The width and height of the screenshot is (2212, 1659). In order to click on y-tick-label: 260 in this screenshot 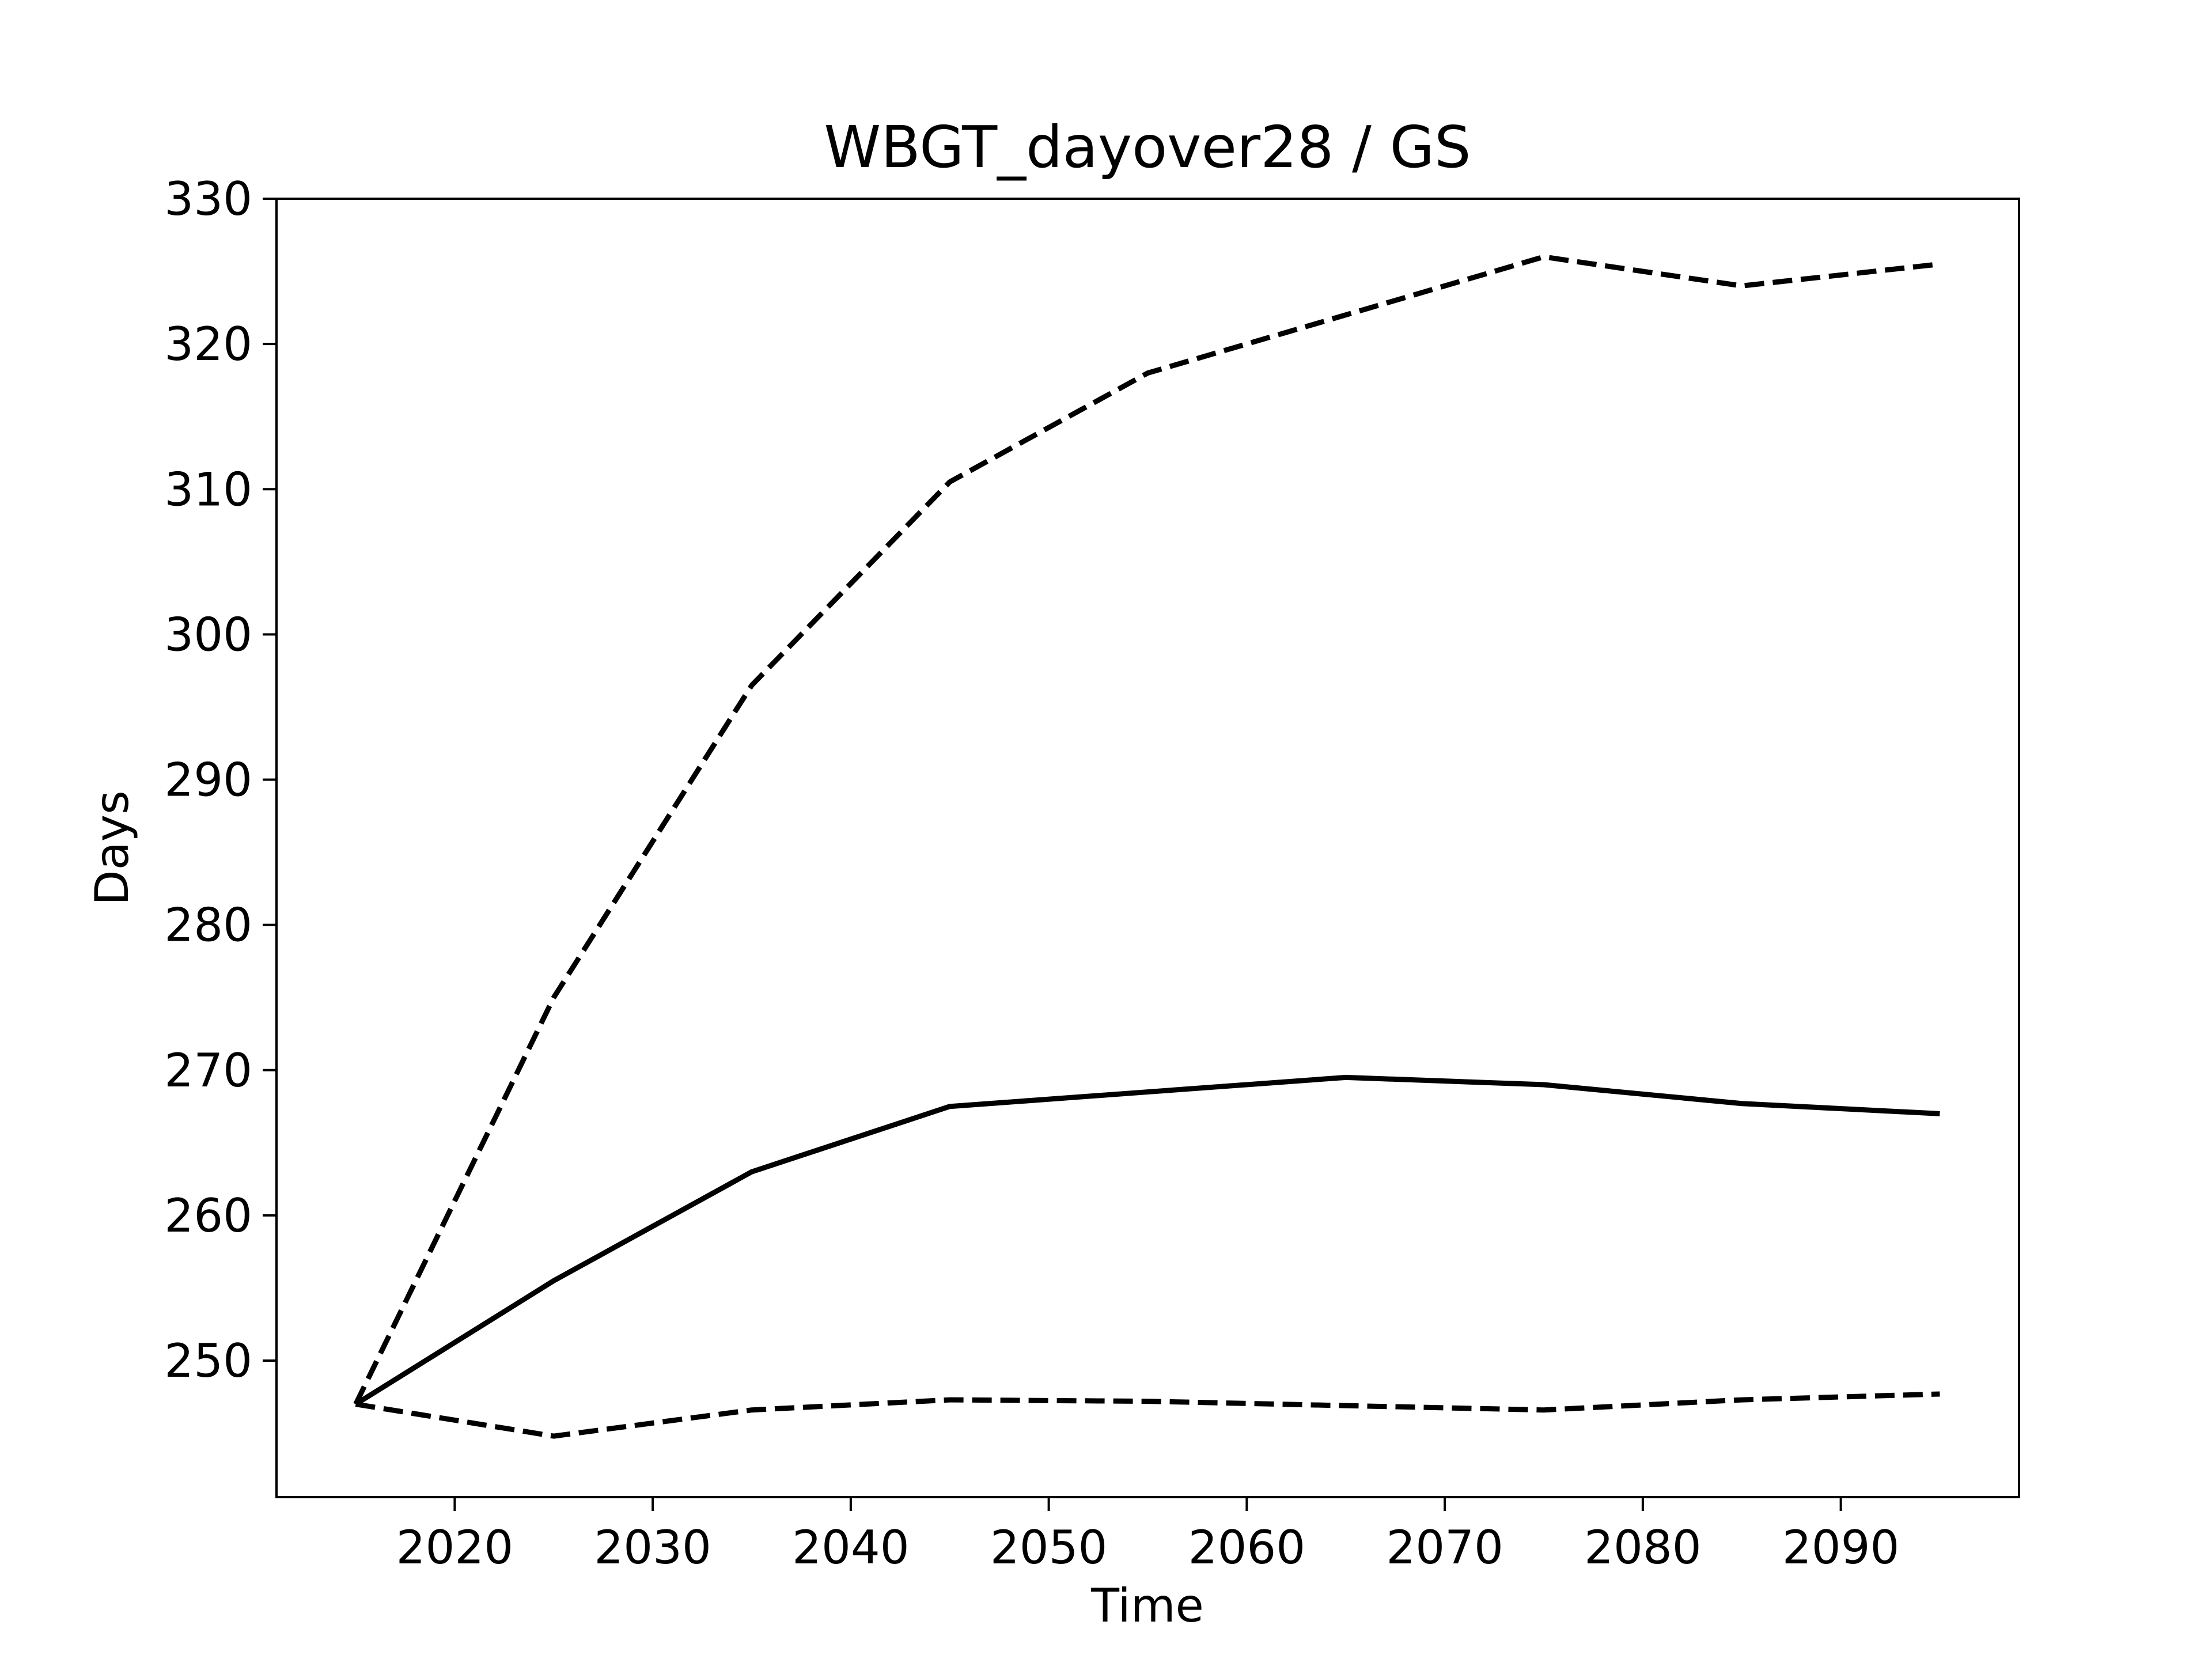, I will do `click(208, 1216)`.